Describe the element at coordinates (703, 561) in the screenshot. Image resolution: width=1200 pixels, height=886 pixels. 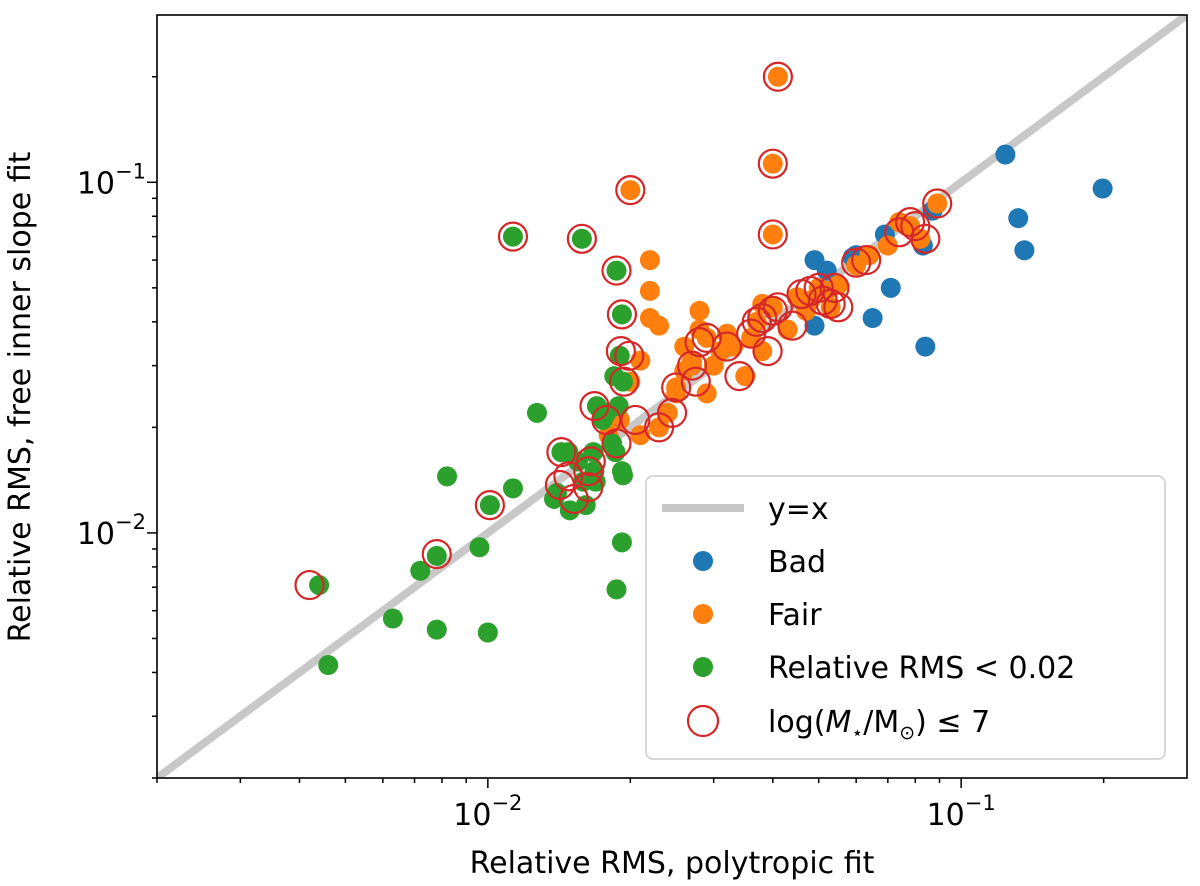
I see `legend-bad-swatch` at that location.